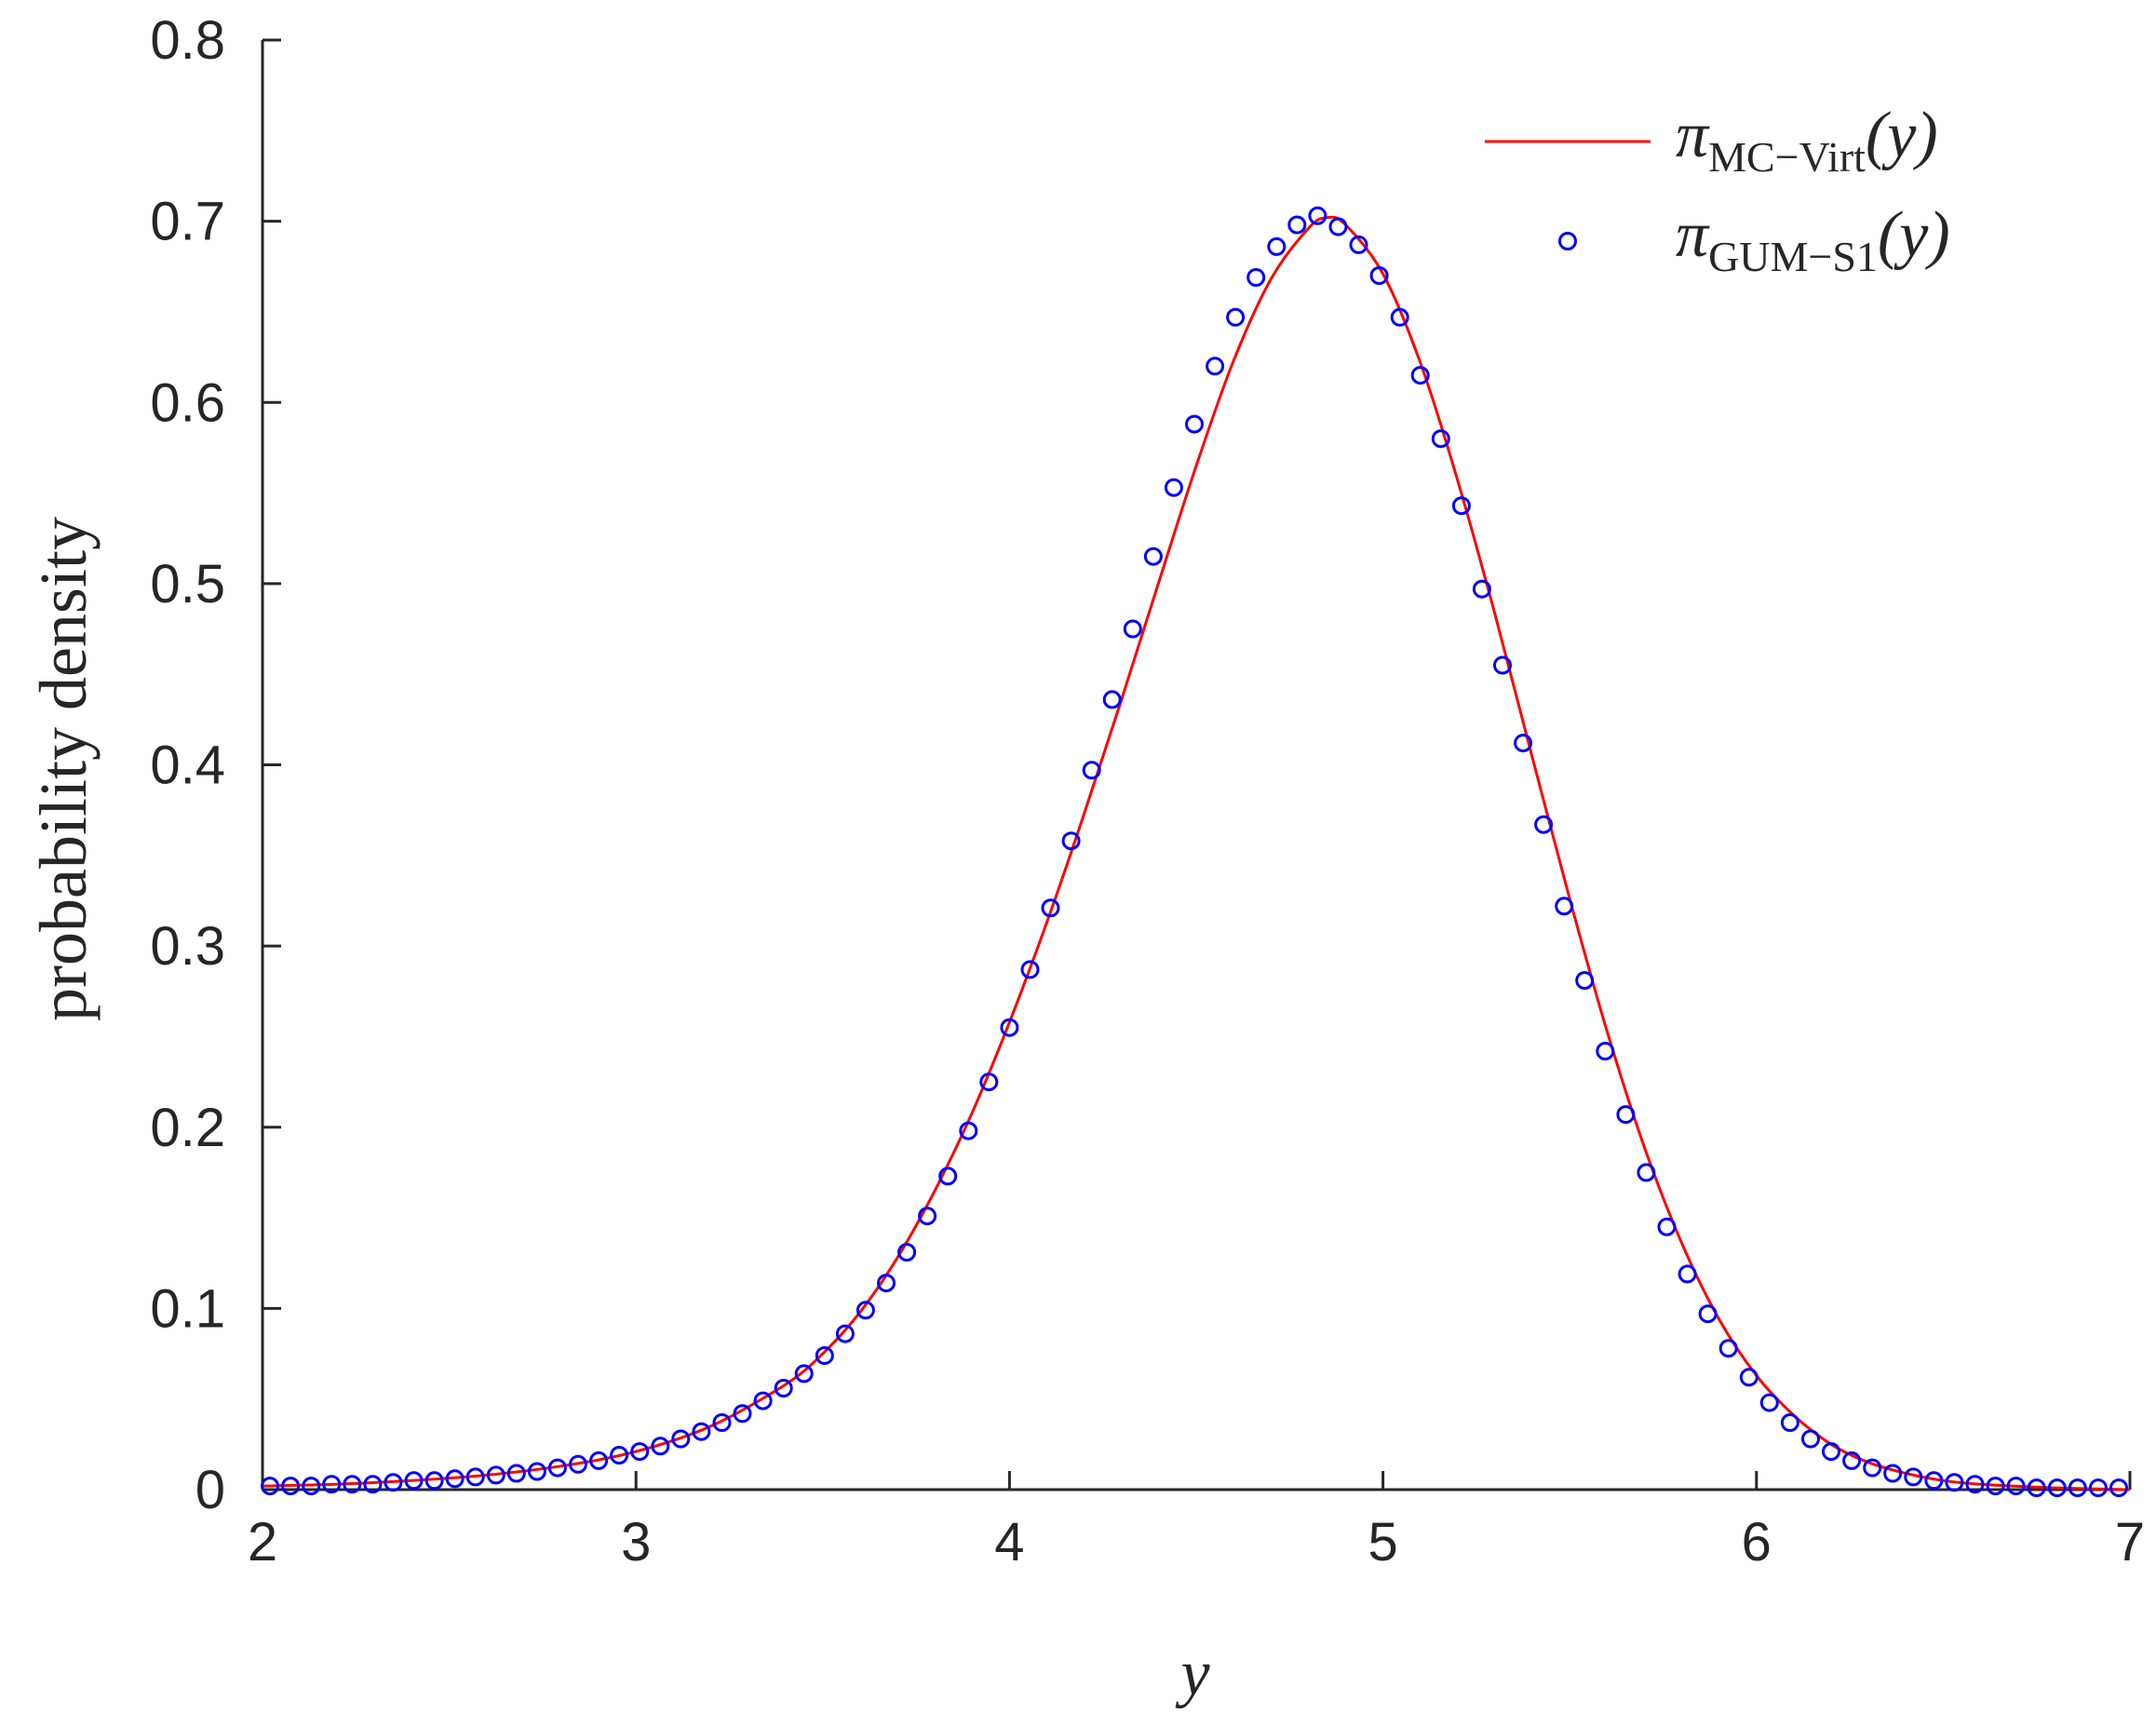 Image resolution: width=2156 pixels, height=1714 pixels. I want to click on y-axis-label: probability density, so click(63, 769).